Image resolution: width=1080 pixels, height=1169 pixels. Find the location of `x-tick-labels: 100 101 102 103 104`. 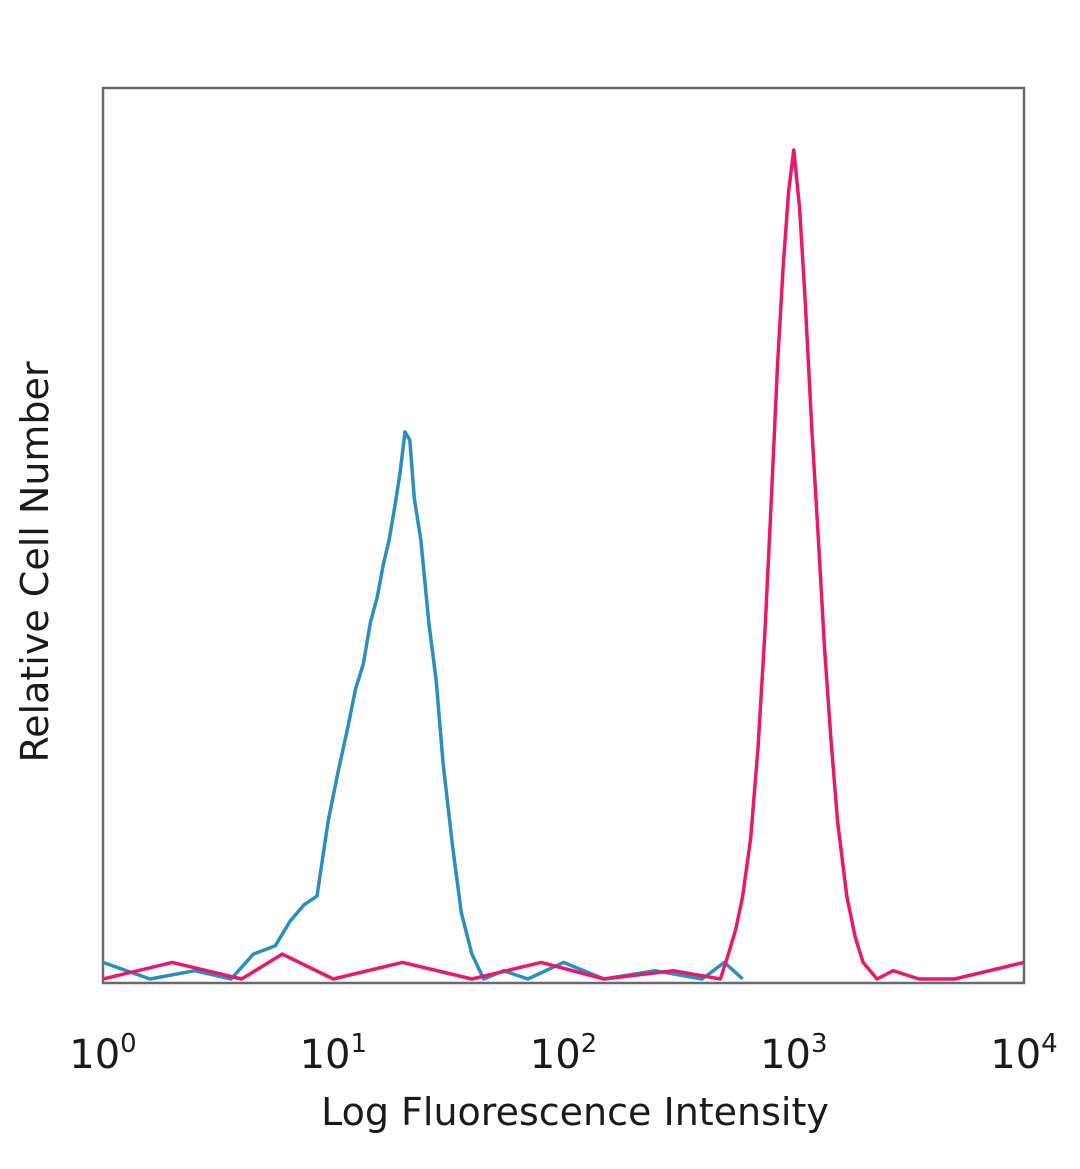

x-tick-labels: 100 101 102 103 104 is located at coordinates (563, 1053).